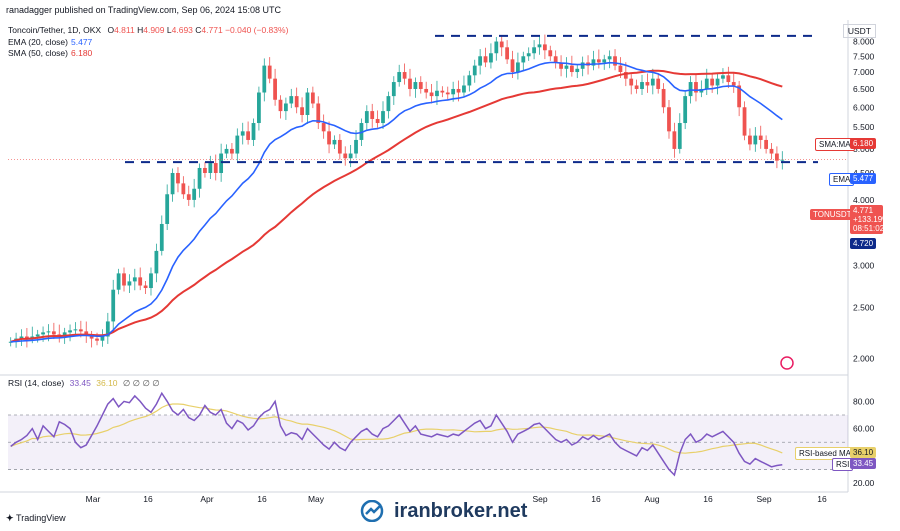 Image resolution: width=900 pixels, height=531 pixels. What do you see at coordinates (84, 383) in the screenshot?
I see `rsi-legend: RSI (14, close) 33.45 36.10 ∅ ∅ ∅ ∅` at bounding box center [84, 383].